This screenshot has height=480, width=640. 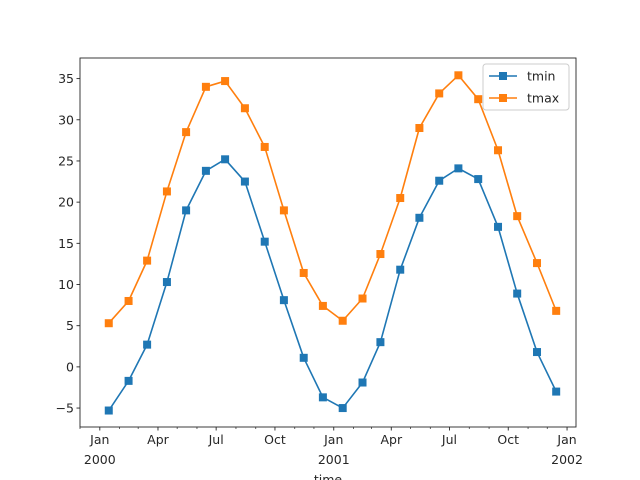 I want to click on legend-item-tmax: tmax, so click(x=524, y=98).